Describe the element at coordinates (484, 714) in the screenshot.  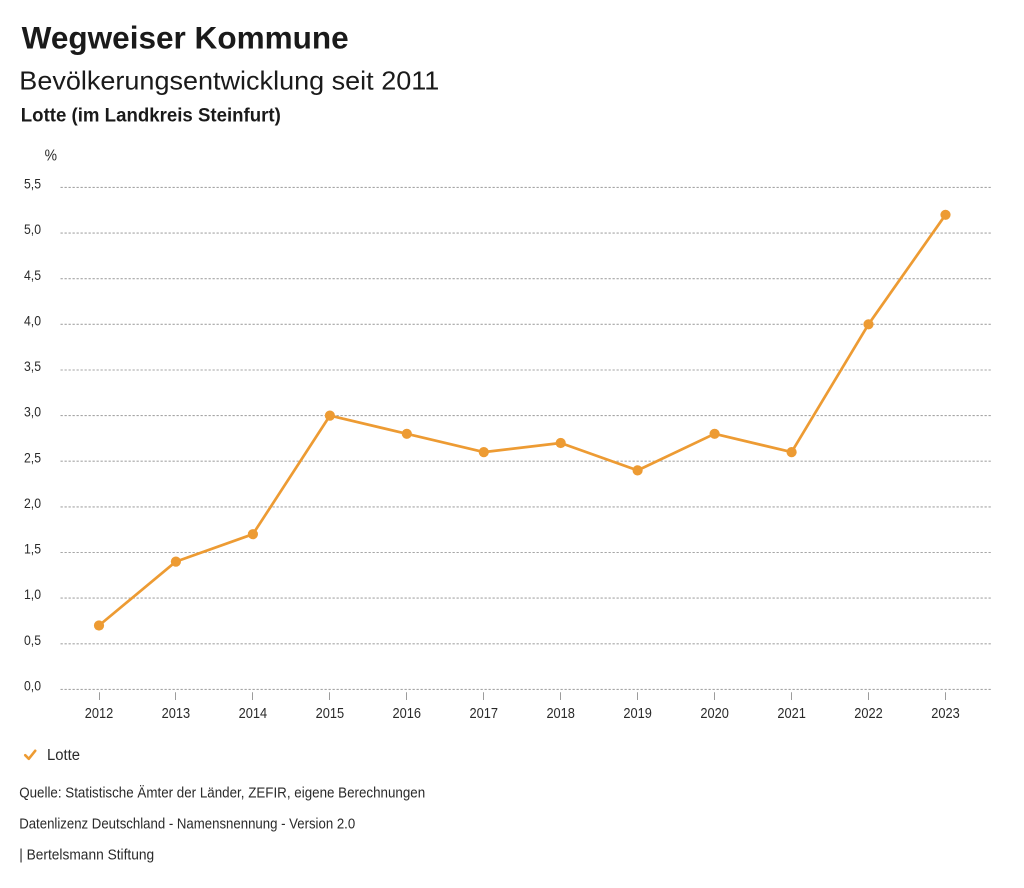
I see `svg-text: 2017` at that location.